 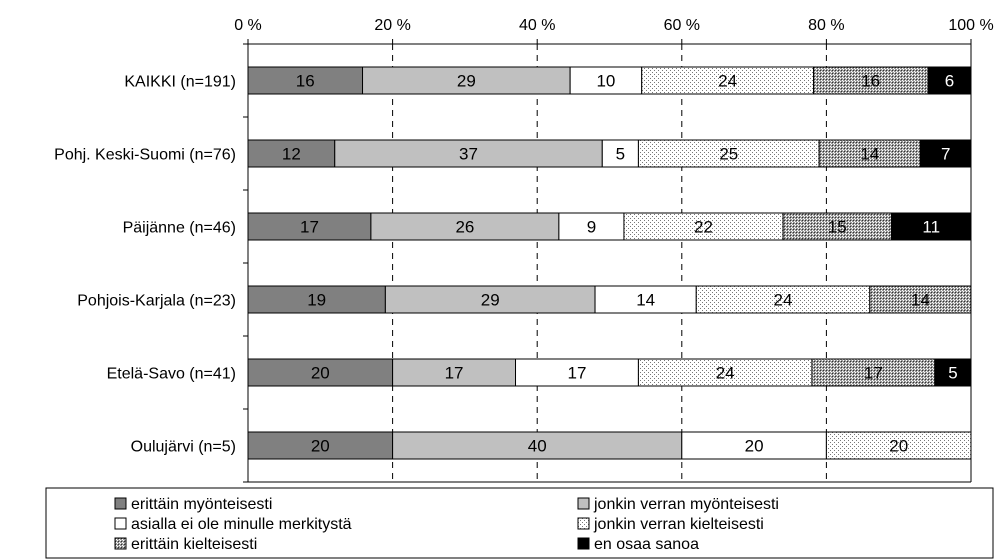 What do you see at coordinates (248, 25) in the screenshot?
I see `x-tick-label: 0 %` at bounding box center [248, 25].